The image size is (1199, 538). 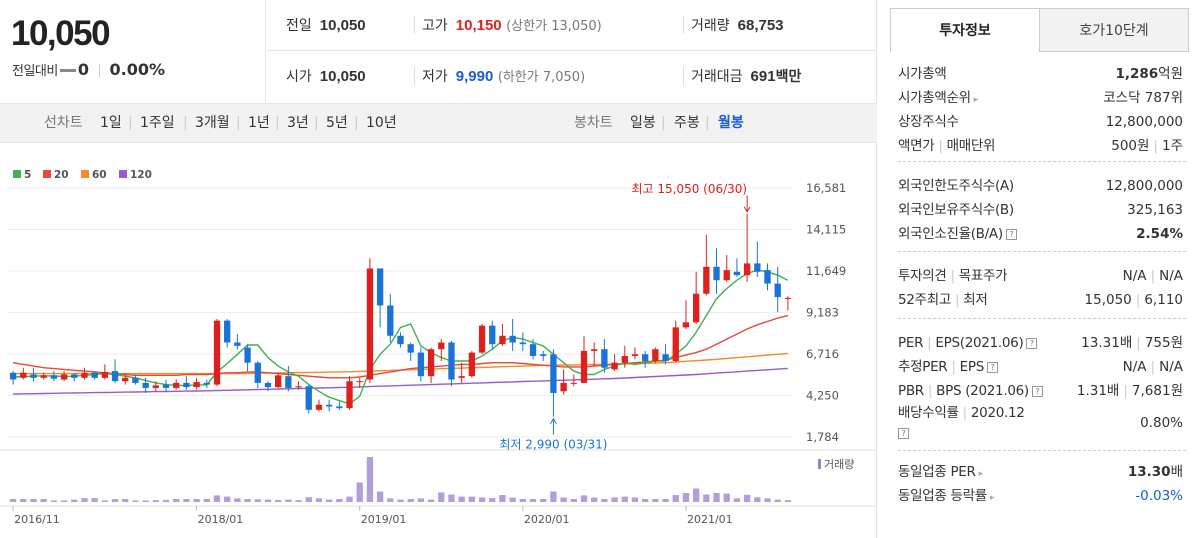 What do you see at coordinates (746, 76) in the screenshot?
I see `trade-amount: 거래대금 691백만` at bounding box center [746, 76].